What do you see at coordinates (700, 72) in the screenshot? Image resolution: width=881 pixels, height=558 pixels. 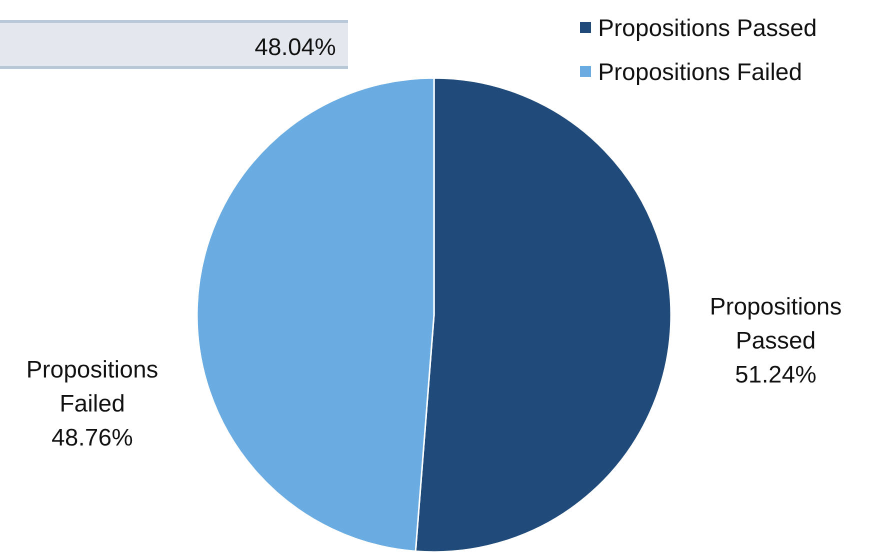 I see `legend-label: Propositions Failed` at bounding box center [700, 72].